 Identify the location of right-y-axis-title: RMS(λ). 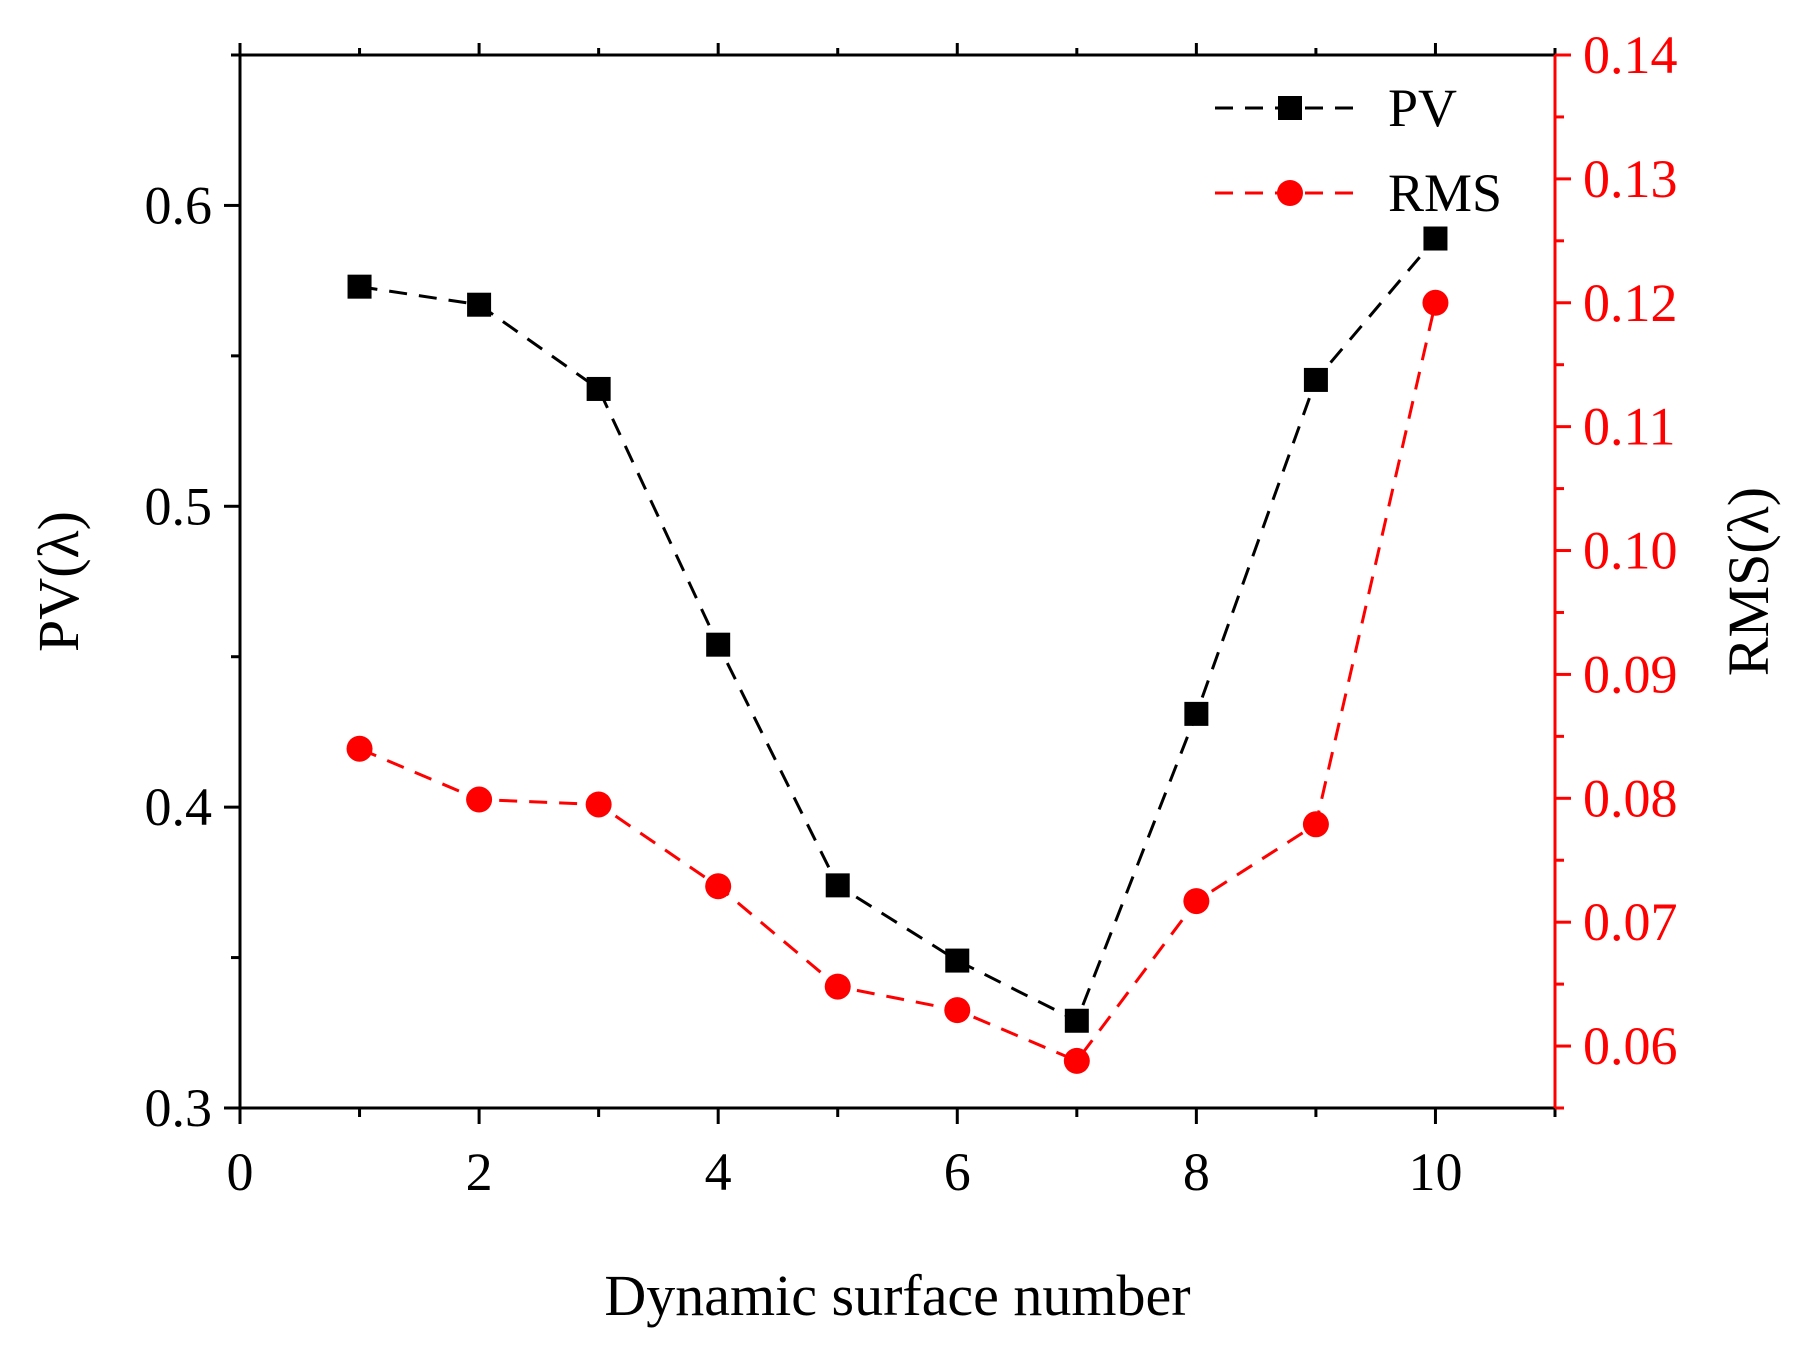
(1748, 581).